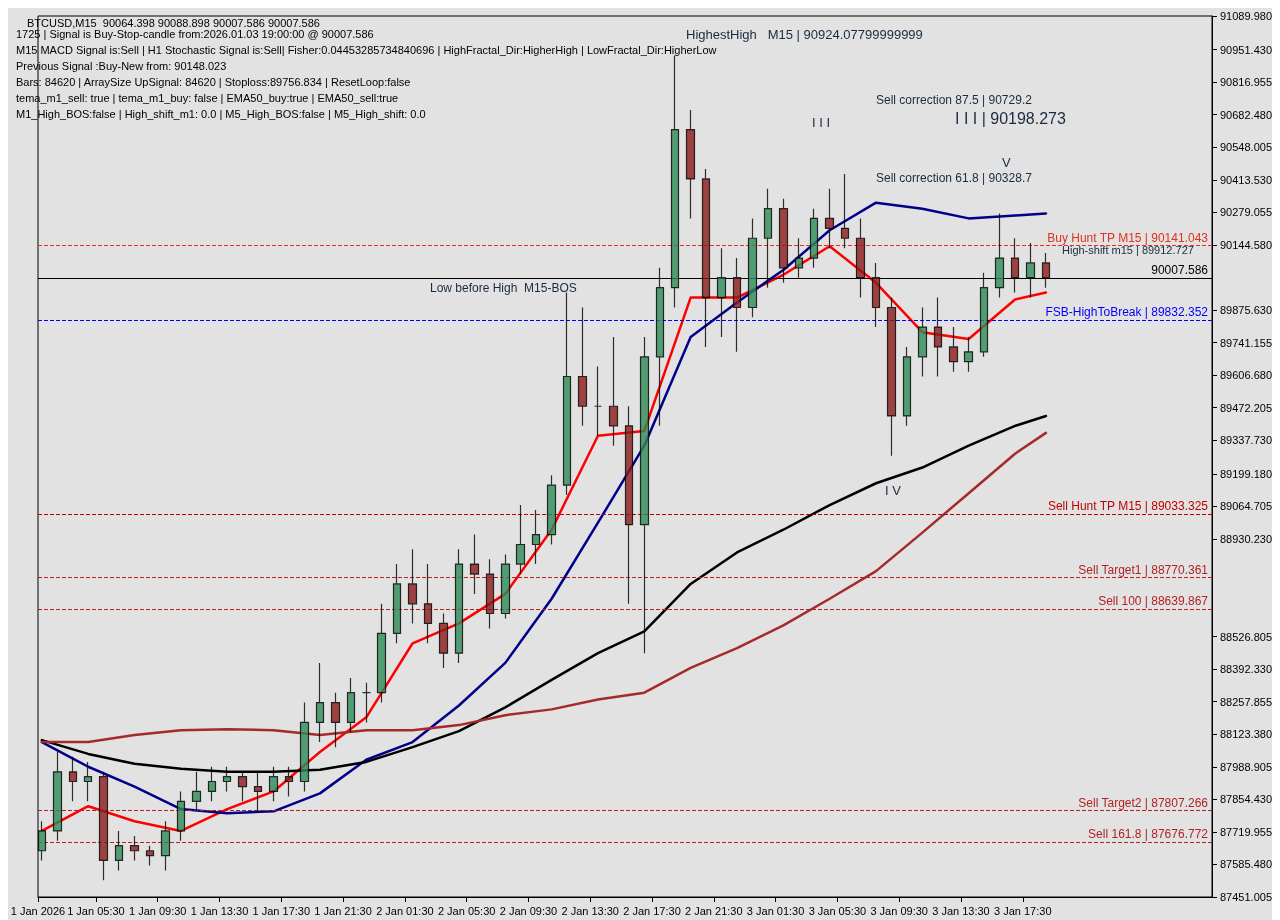  Describe the element at coordinates (466, 910) in the screenshot. I see `x-tick-label: 2 Jan 05:30` at that location.